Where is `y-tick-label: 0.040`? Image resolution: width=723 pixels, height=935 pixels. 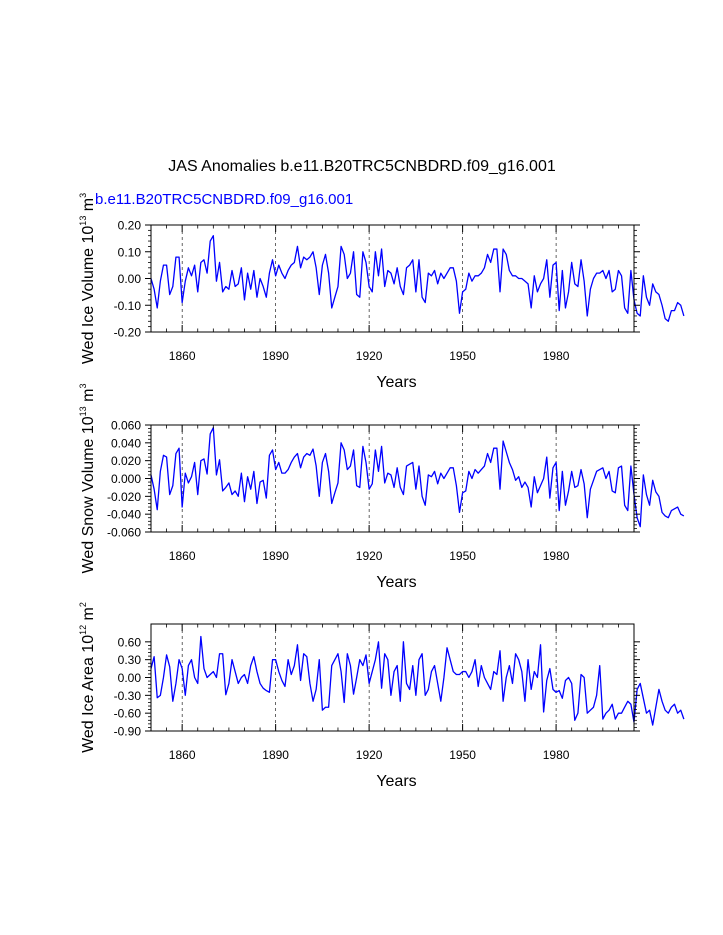
y-tick-label: 0.040 is located at coordinates (126, 443).